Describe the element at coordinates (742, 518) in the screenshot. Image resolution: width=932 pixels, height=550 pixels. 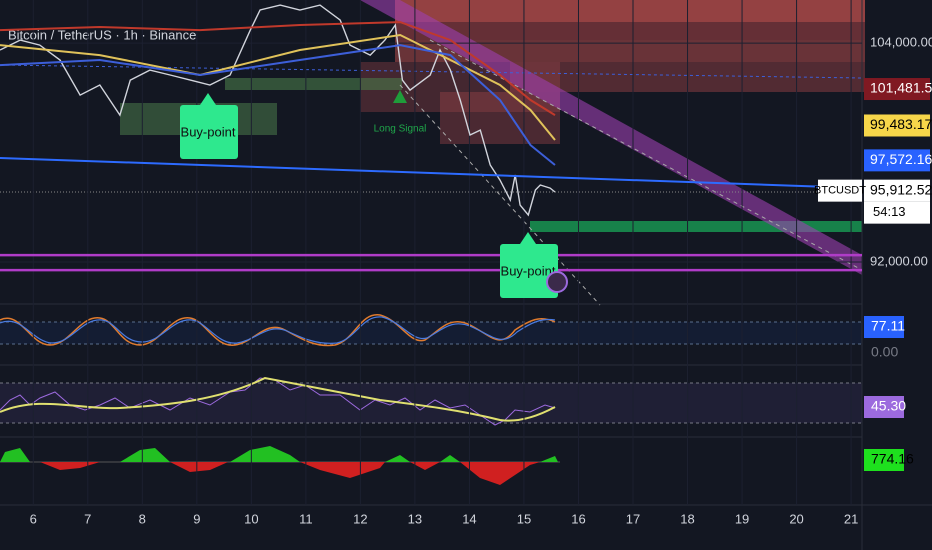
I see `x-tick-label: 19` at that location.